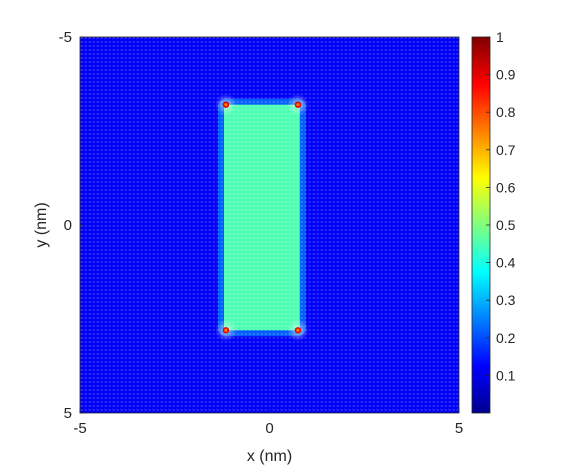 The width and height of the screenshot is (570, 469). I want to click on y-axis-label: y (nm), so click(41, 224).